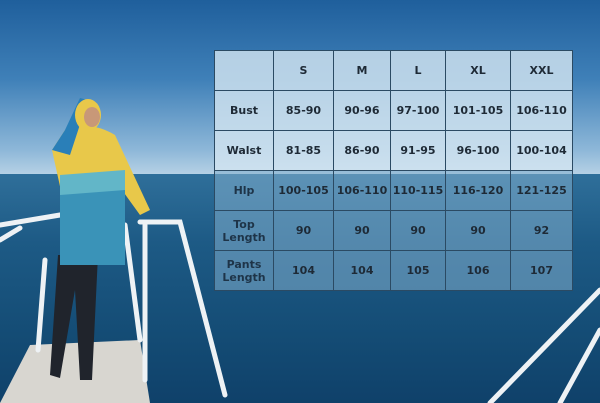  Describe the element at coordinates (478, 270) in the screenshot. I see `cell: 106` at that location.